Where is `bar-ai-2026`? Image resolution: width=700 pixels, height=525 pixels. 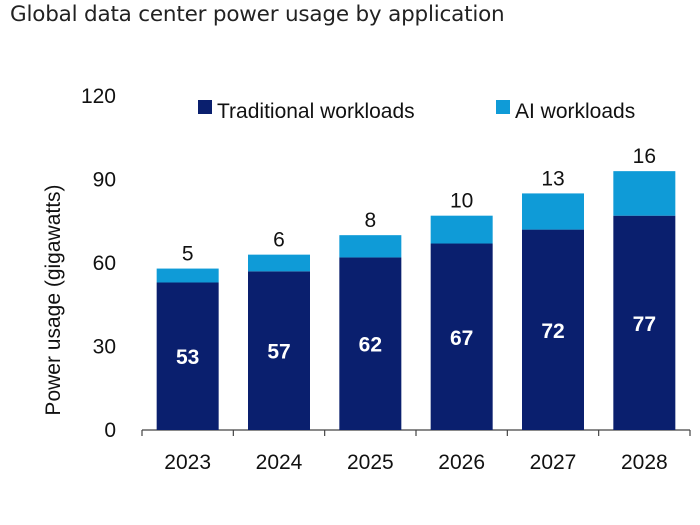 bar-ai-2026 is located at coordinates (461, 229).